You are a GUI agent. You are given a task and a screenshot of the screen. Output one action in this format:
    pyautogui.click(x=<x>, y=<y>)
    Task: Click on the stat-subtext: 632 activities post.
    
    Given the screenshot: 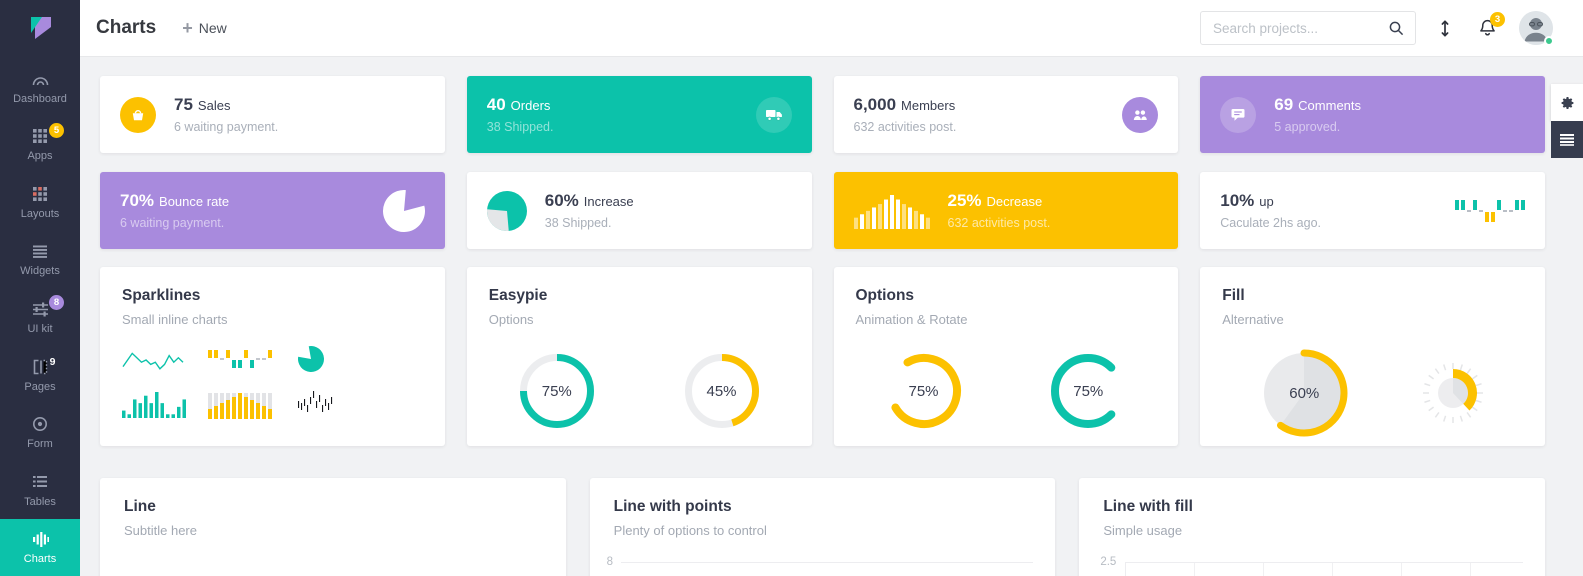 What is the action you would take?
    pyautogui.click(x=999, y=223)
    